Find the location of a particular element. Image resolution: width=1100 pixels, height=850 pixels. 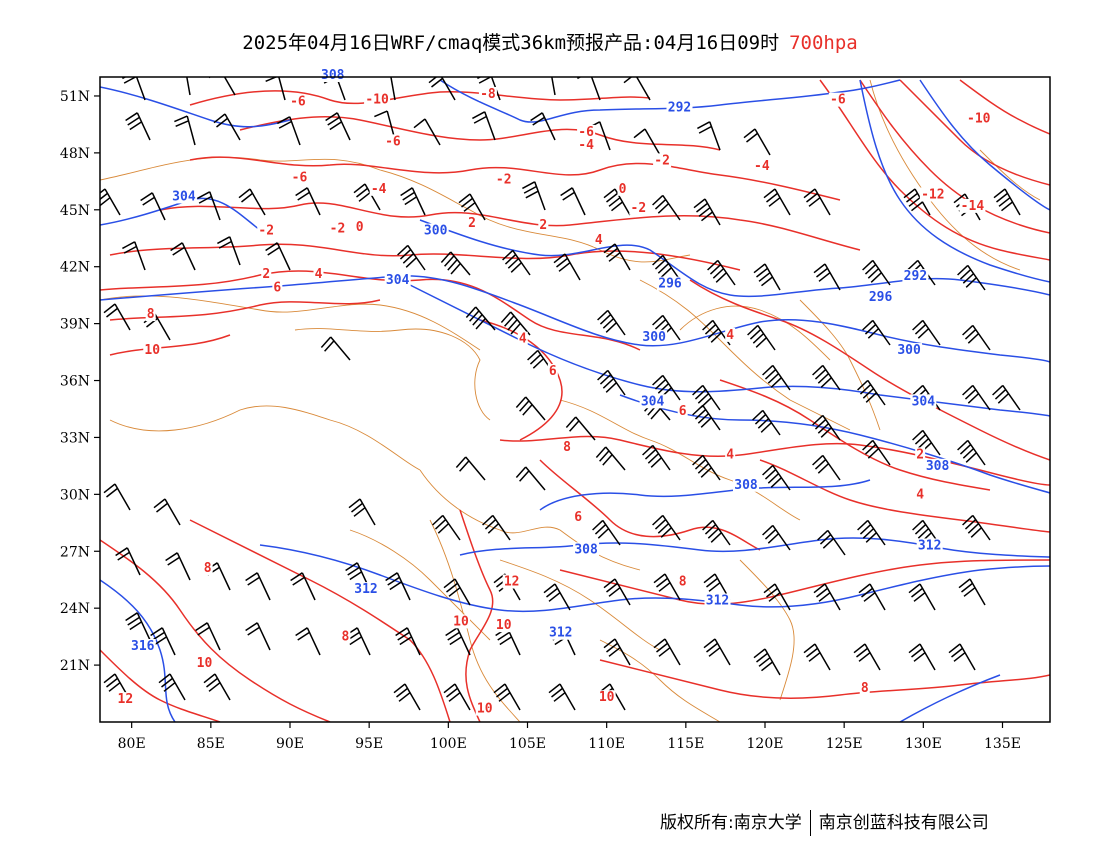

temperature-label: 8 is located at coordinates (346, 637).